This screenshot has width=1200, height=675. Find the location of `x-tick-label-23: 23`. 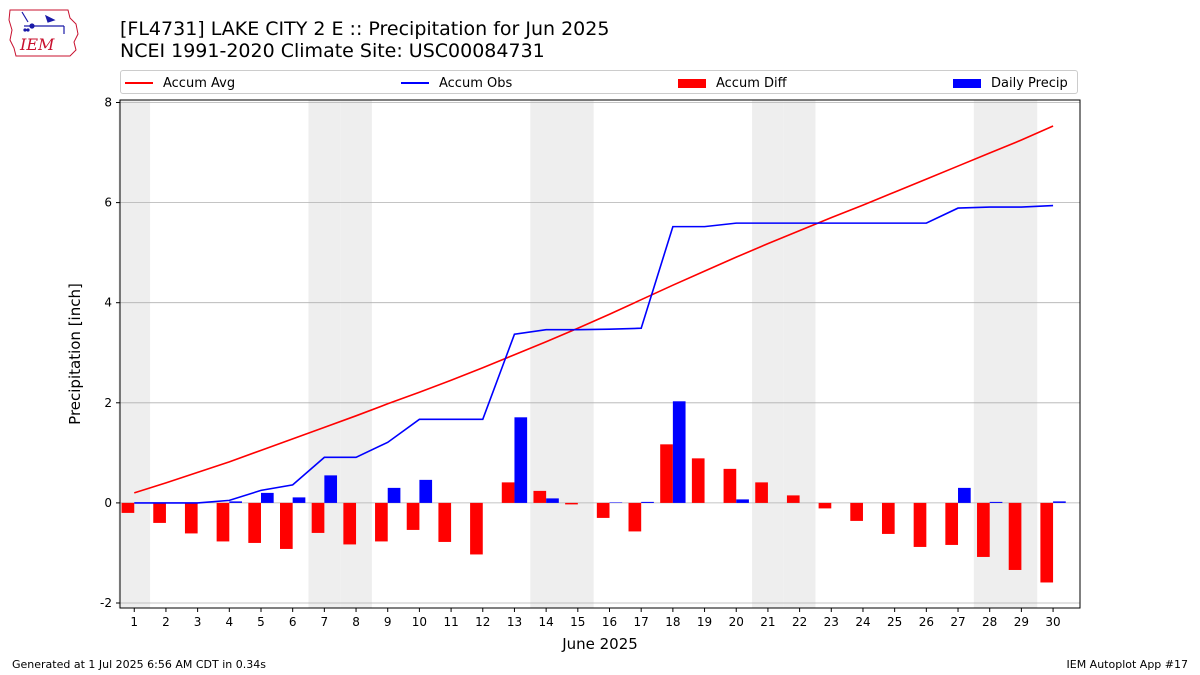

x-tick-label-23: 23 is located at coordinates (831, 622).